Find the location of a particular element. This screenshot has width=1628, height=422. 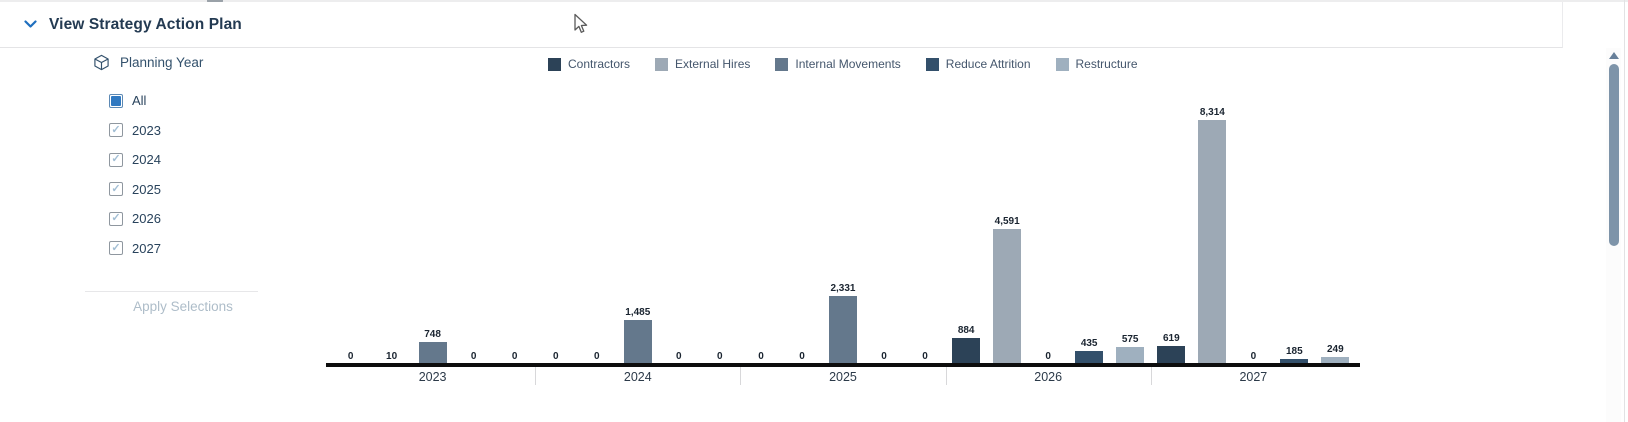

bar-slot: 185 is located at coordinates (1294, 355).